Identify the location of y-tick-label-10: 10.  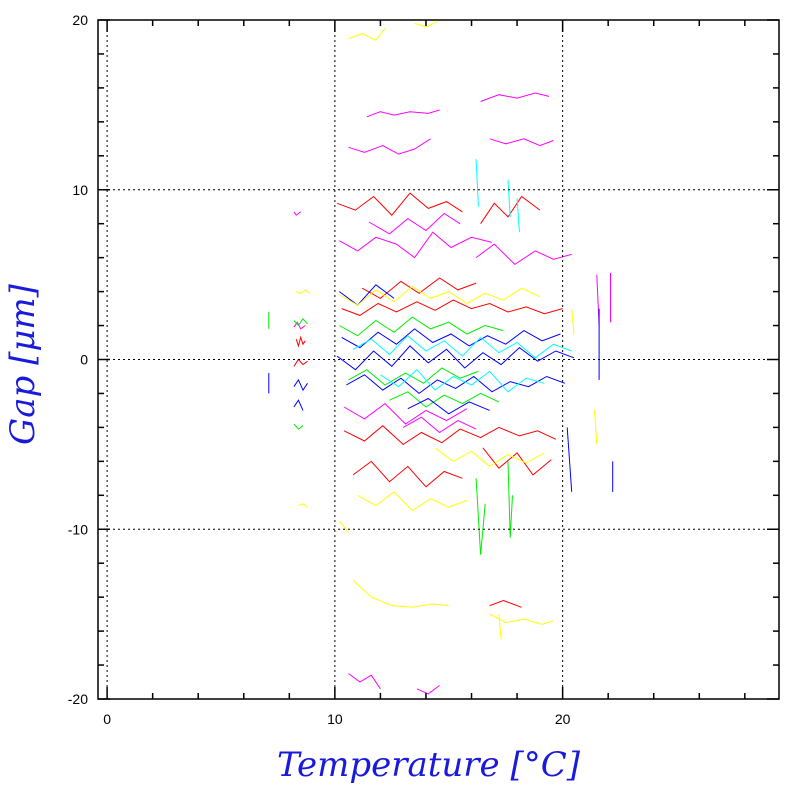
(80, 190).